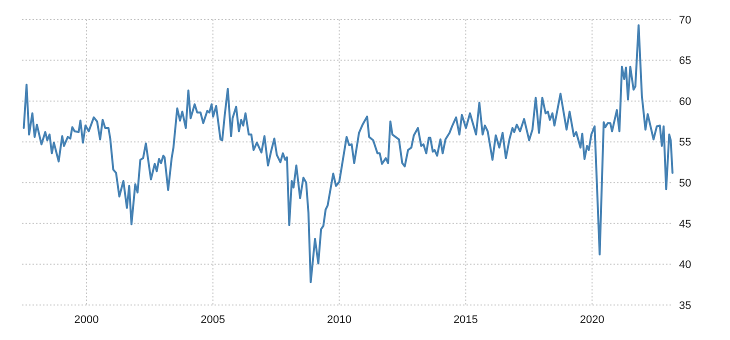 Image resolution: width=730 pixels, height=340 pixels. I want to click on y-tick-label: 50, so click(685, 183).